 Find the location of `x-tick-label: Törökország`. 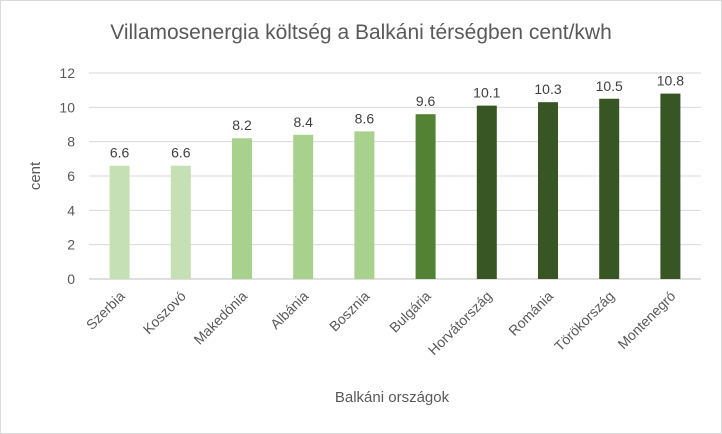

x-tick-label: Törökország is located at coordinates (584, 321).